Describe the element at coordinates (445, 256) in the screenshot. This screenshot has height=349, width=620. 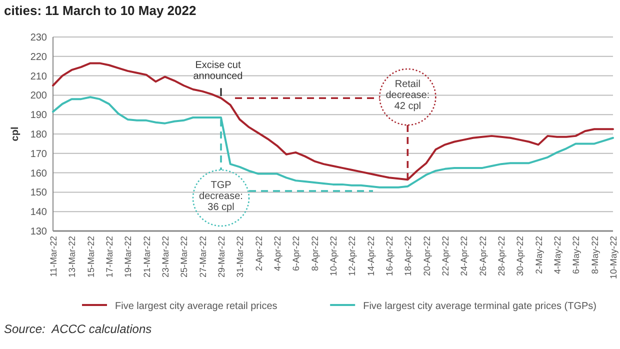
I see `x-tick-label: 22-Apr-22` at that location.